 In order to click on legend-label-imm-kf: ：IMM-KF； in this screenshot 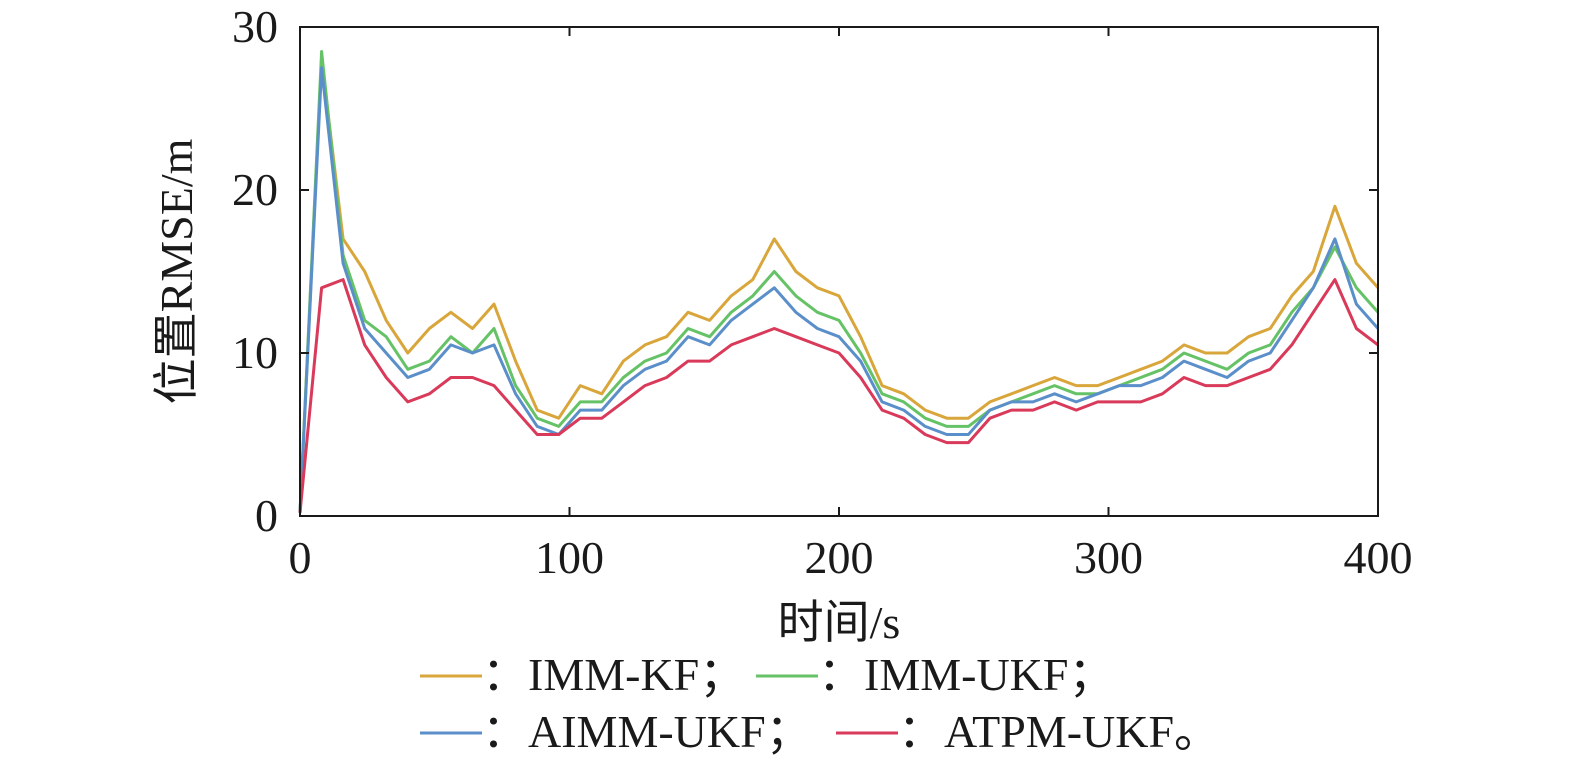, I will do `click(613, 674)`.